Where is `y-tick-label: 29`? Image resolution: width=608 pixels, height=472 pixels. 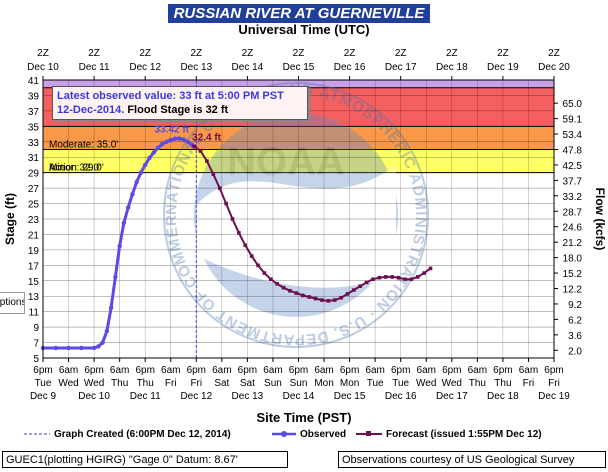
y-tick-label: 29 is located at coordinates (34, 174).